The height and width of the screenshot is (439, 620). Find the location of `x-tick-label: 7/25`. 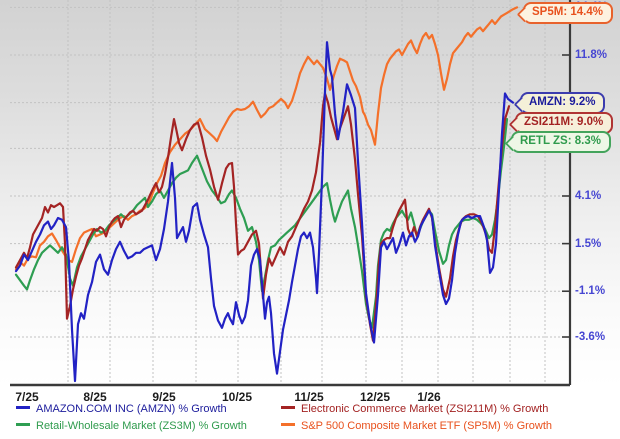

x-tick-label: 7/25 is located at coordinates (27, 397).